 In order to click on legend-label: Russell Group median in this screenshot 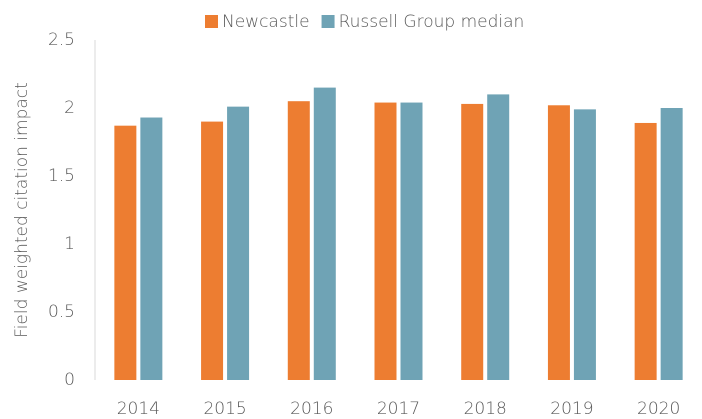, I will do `click(432, 22)`.